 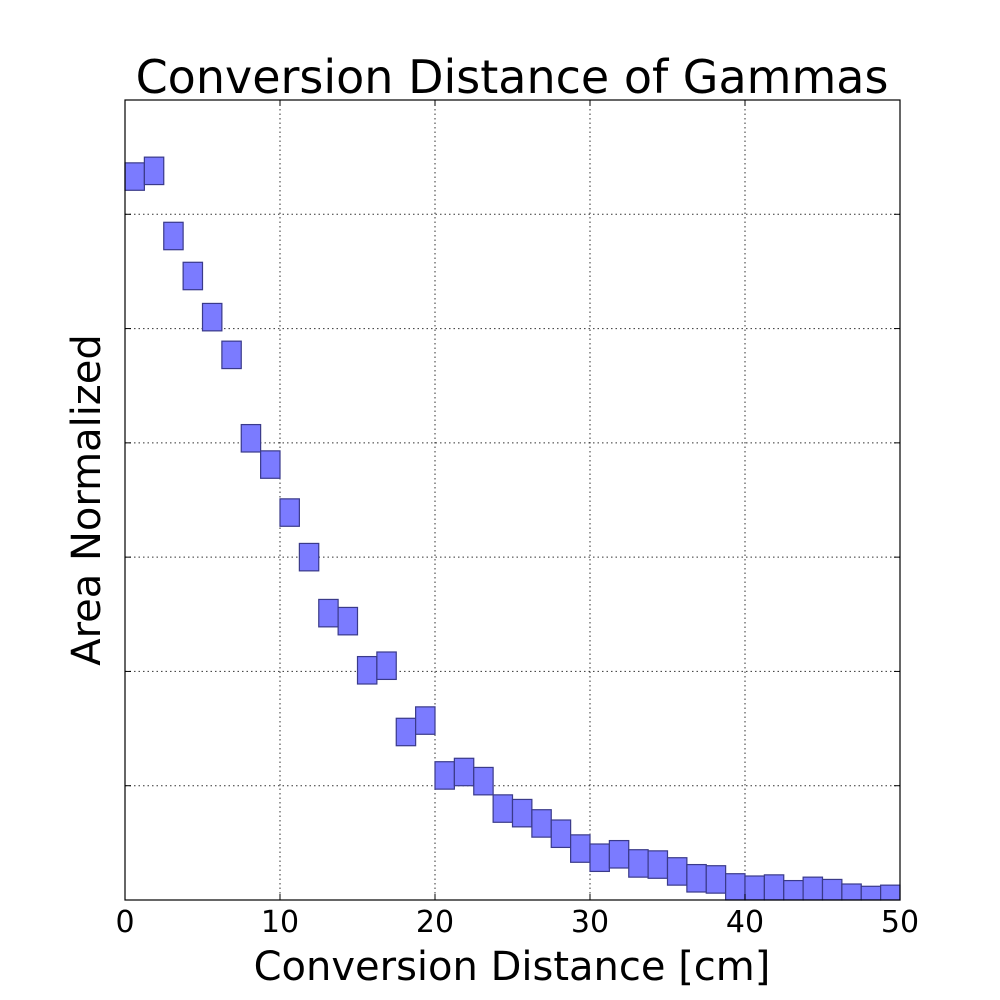 What do you see at coordinates (87, 500) in the screenshot?
I see `y-axis-label: Area Normalized` at bounding box center [87, 500].